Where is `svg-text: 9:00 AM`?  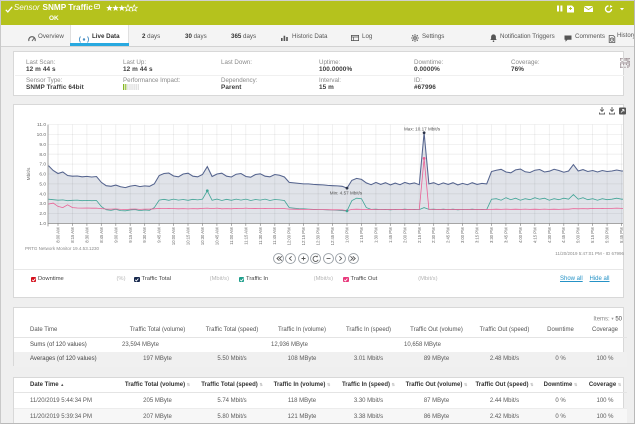 svg-text: 9:00 AM is located at coordinates (115, 235).